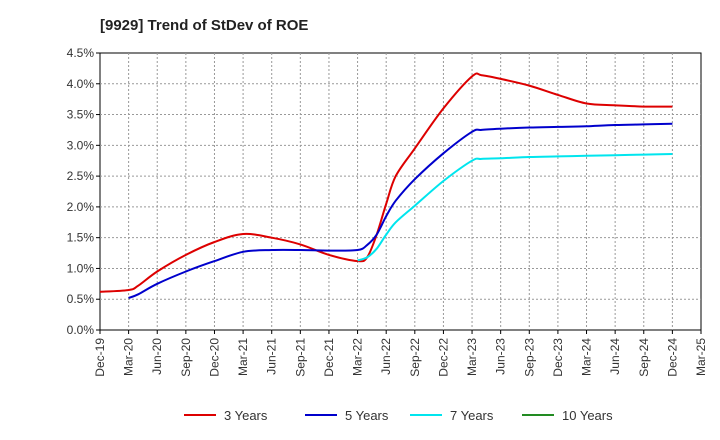 The image size is (720, 440). Describe the element at coordinates (81, 115) in the screenshot. I see `y-tick-label: 3.5%` at that location.